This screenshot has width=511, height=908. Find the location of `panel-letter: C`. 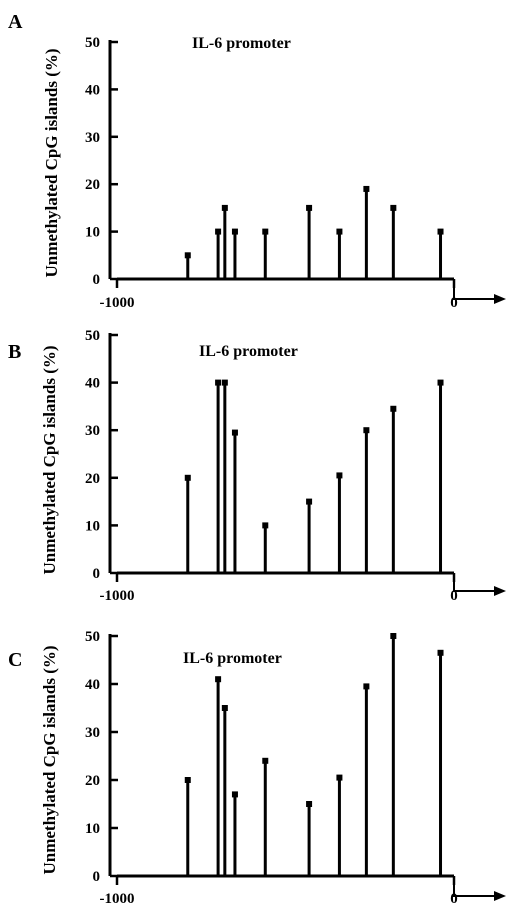

panel-letter: C is located at coordinates (15, 660).